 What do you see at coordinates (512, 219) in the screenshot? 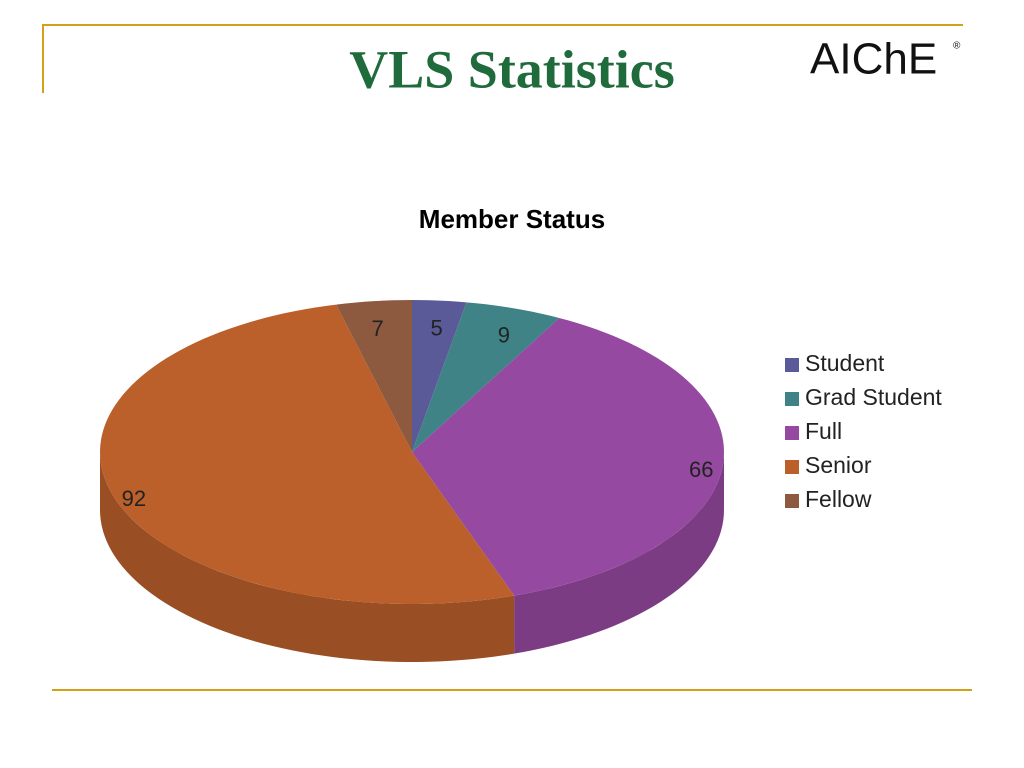
I see `chart-title: Member Status` at bounding box center [512, 219].